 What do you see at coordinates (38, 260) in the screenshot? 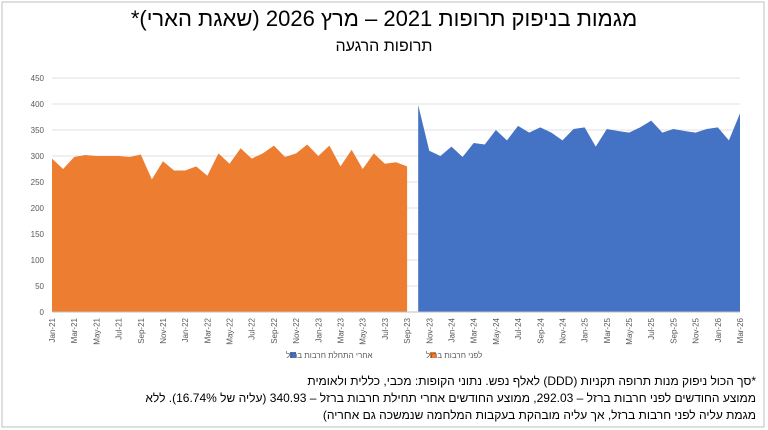
I see `y-tick-label: 100` at bounding box center [38, 260].